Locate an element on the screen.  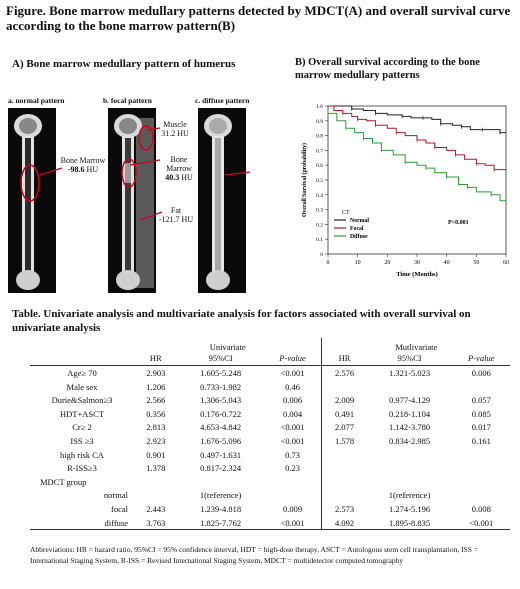
x-tick-label: 60 is located at coordinates (506, 263).